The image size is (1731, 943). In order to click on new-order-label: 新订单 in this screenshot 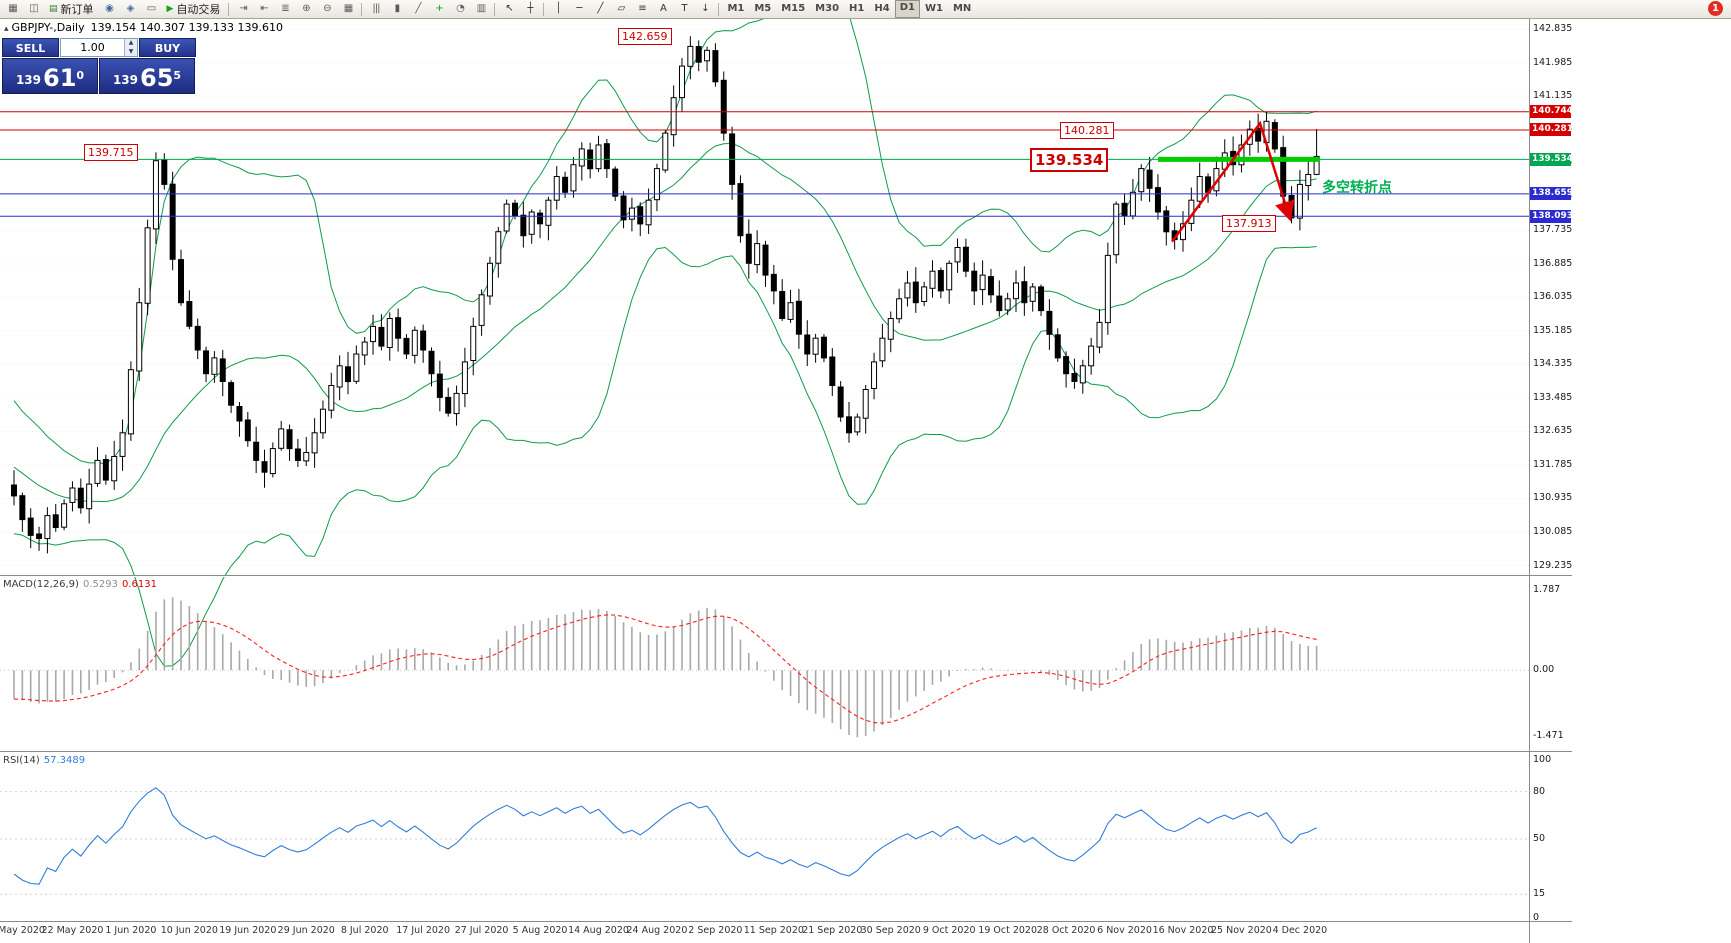, I will do `click(77, 9)`.